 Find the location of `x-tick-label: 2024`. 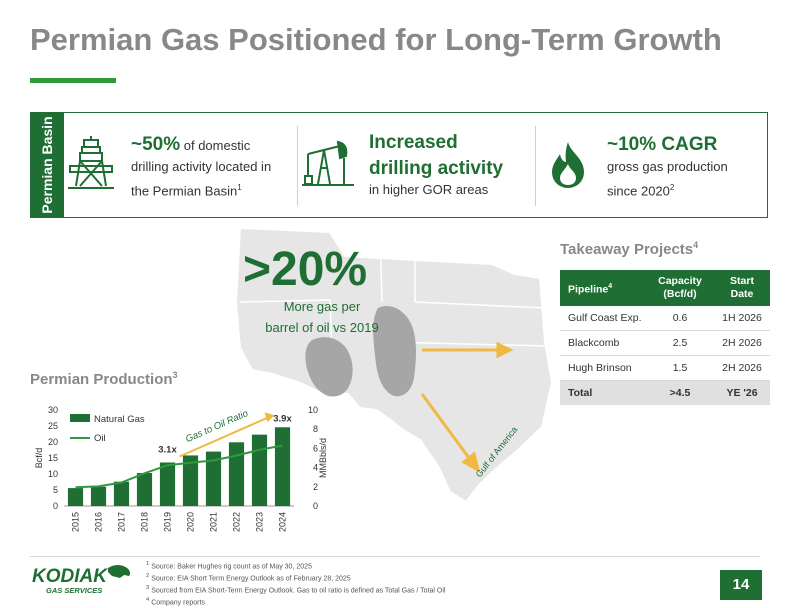

x-tick-label: 2024 is located at coordinates (283, 522).